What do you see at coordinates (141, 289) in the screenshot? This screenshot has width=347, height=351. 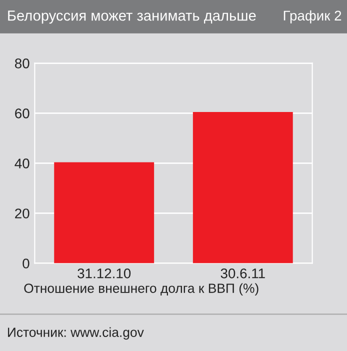 I see `x-axis-title: Отношение внешнего долга к ВВП (%)` at bounding box center [141, 289].